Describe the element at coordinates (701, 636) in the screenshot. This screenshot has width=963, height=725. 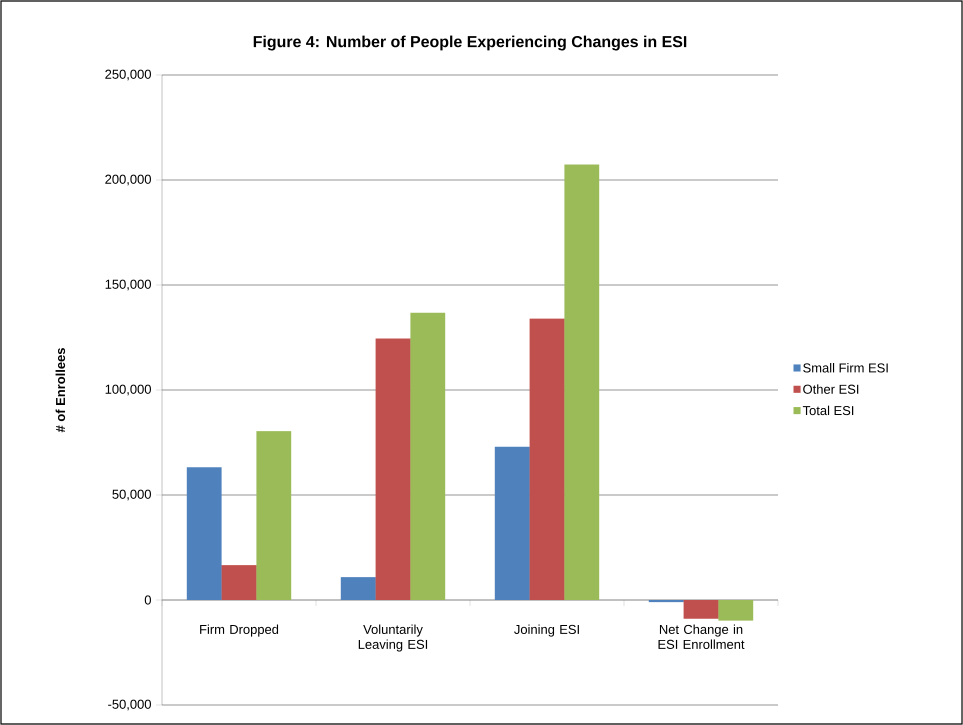
I see `x-tick-label: Net Change in ESI Enrollment` at that location.